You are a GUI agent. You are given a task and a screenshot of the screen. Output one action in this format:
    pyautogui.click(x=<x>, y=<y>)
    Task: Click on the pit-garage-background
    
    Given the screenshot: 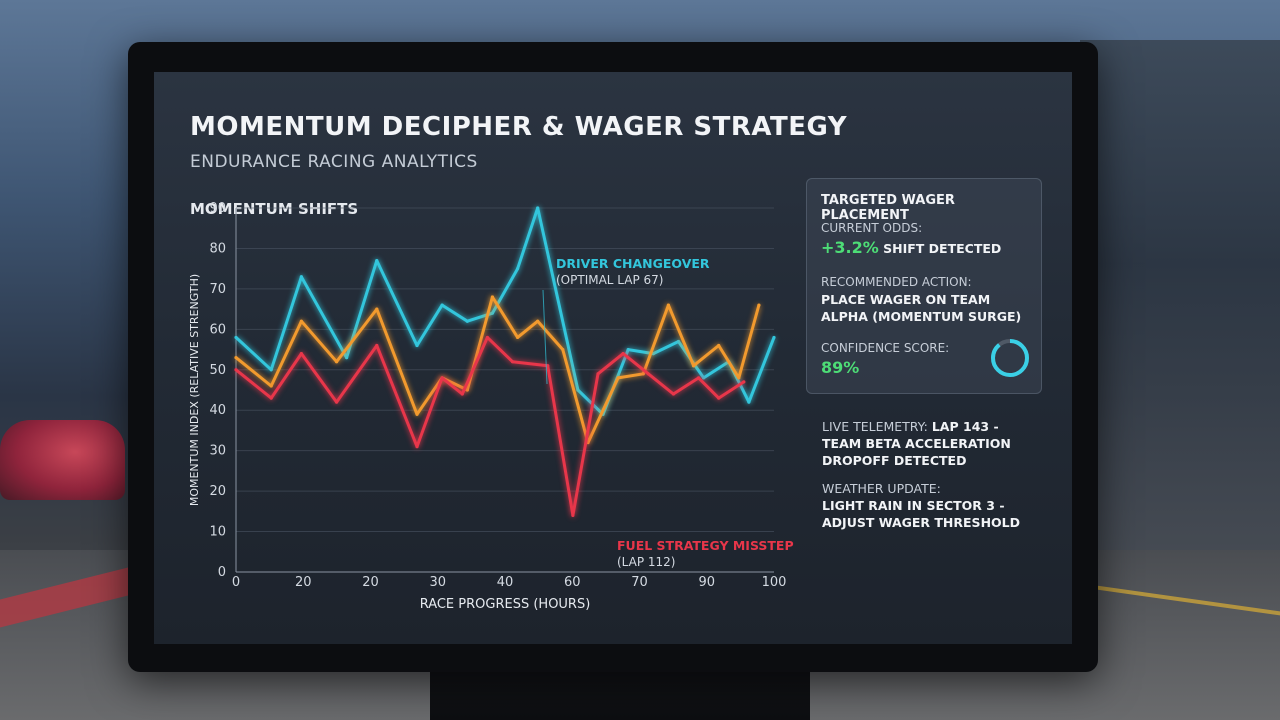 What is the action you would take?
    pyautogui.click(x=1180, y=320)
    